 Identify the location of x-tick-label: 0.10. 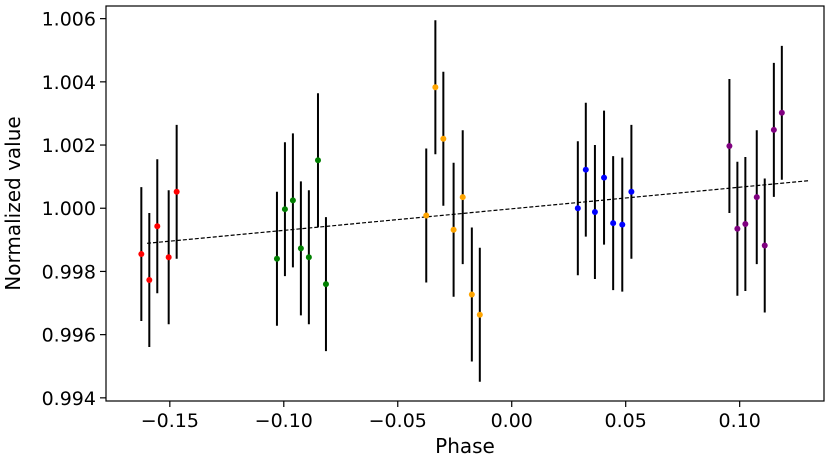
(740, 421).